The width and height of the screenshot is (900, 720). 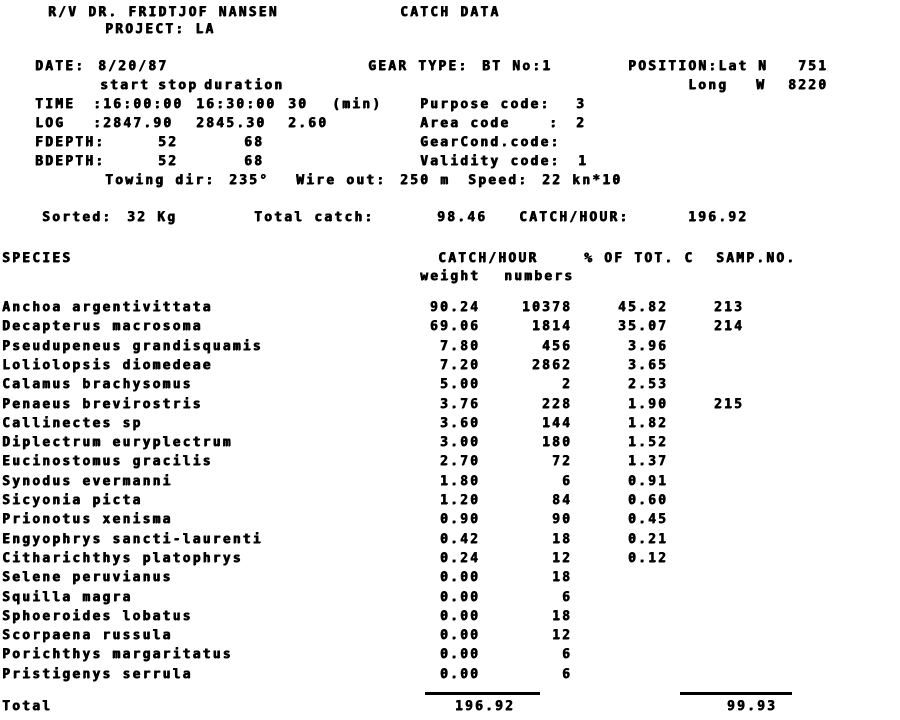 I want to click on pct-value: 0.45, so click(x=647, y=520).